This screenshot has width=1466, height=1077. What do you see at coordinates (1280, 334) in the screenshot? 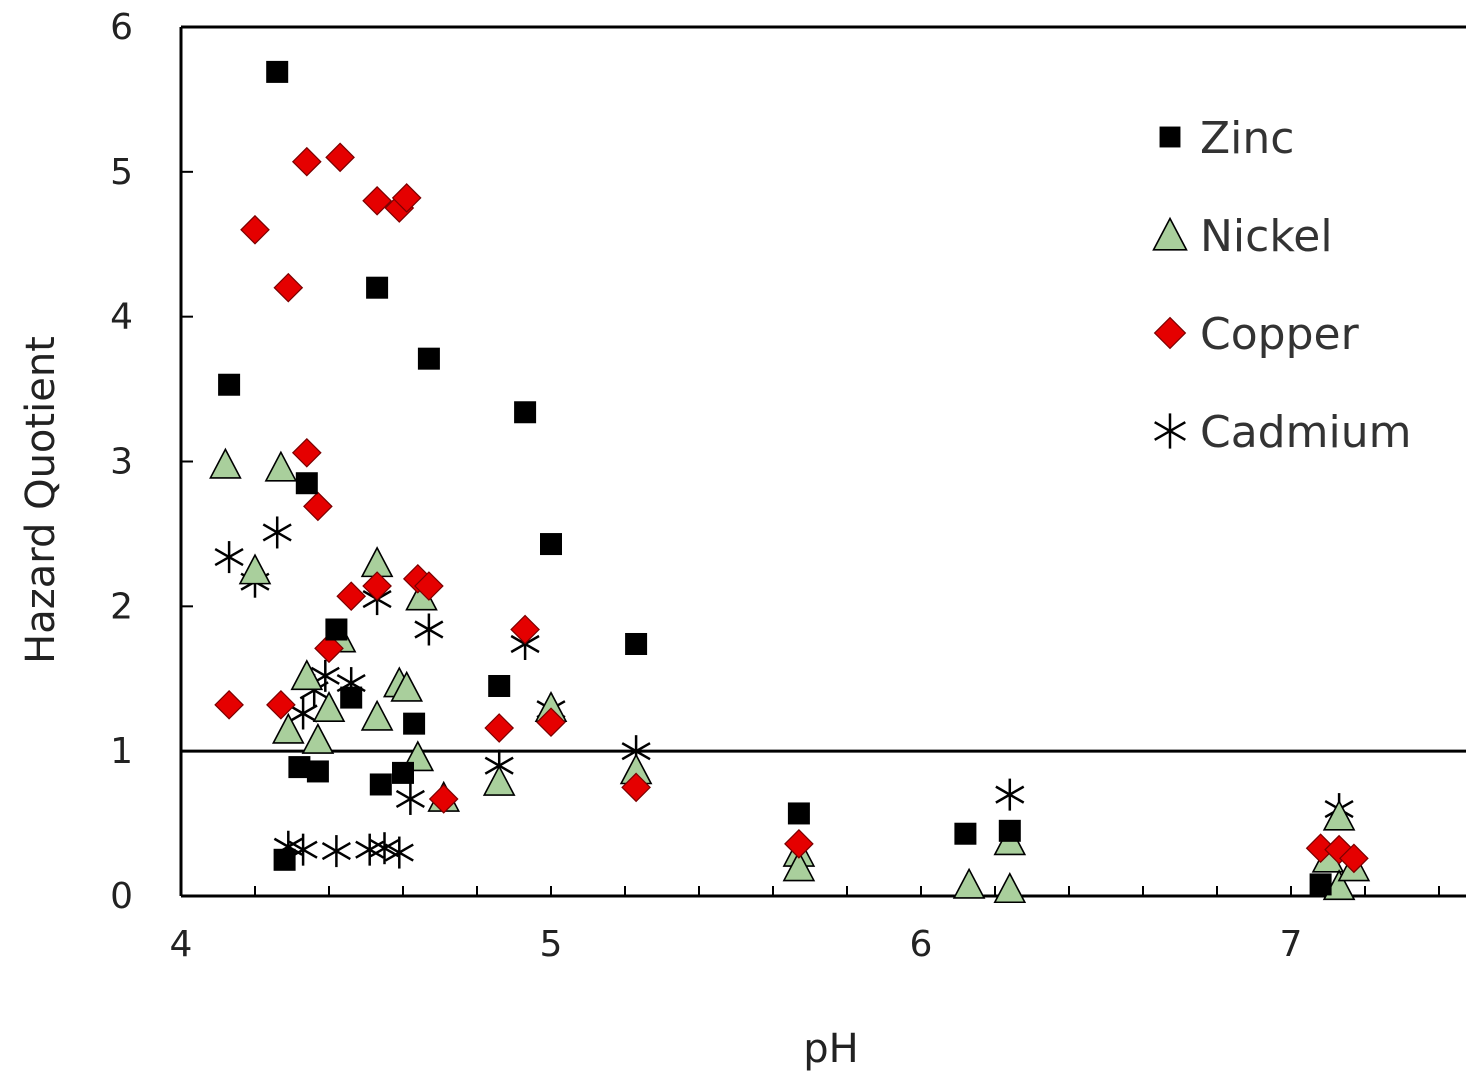
I see `legend-label-copper: Copper` at bounding box center [1280, 334].